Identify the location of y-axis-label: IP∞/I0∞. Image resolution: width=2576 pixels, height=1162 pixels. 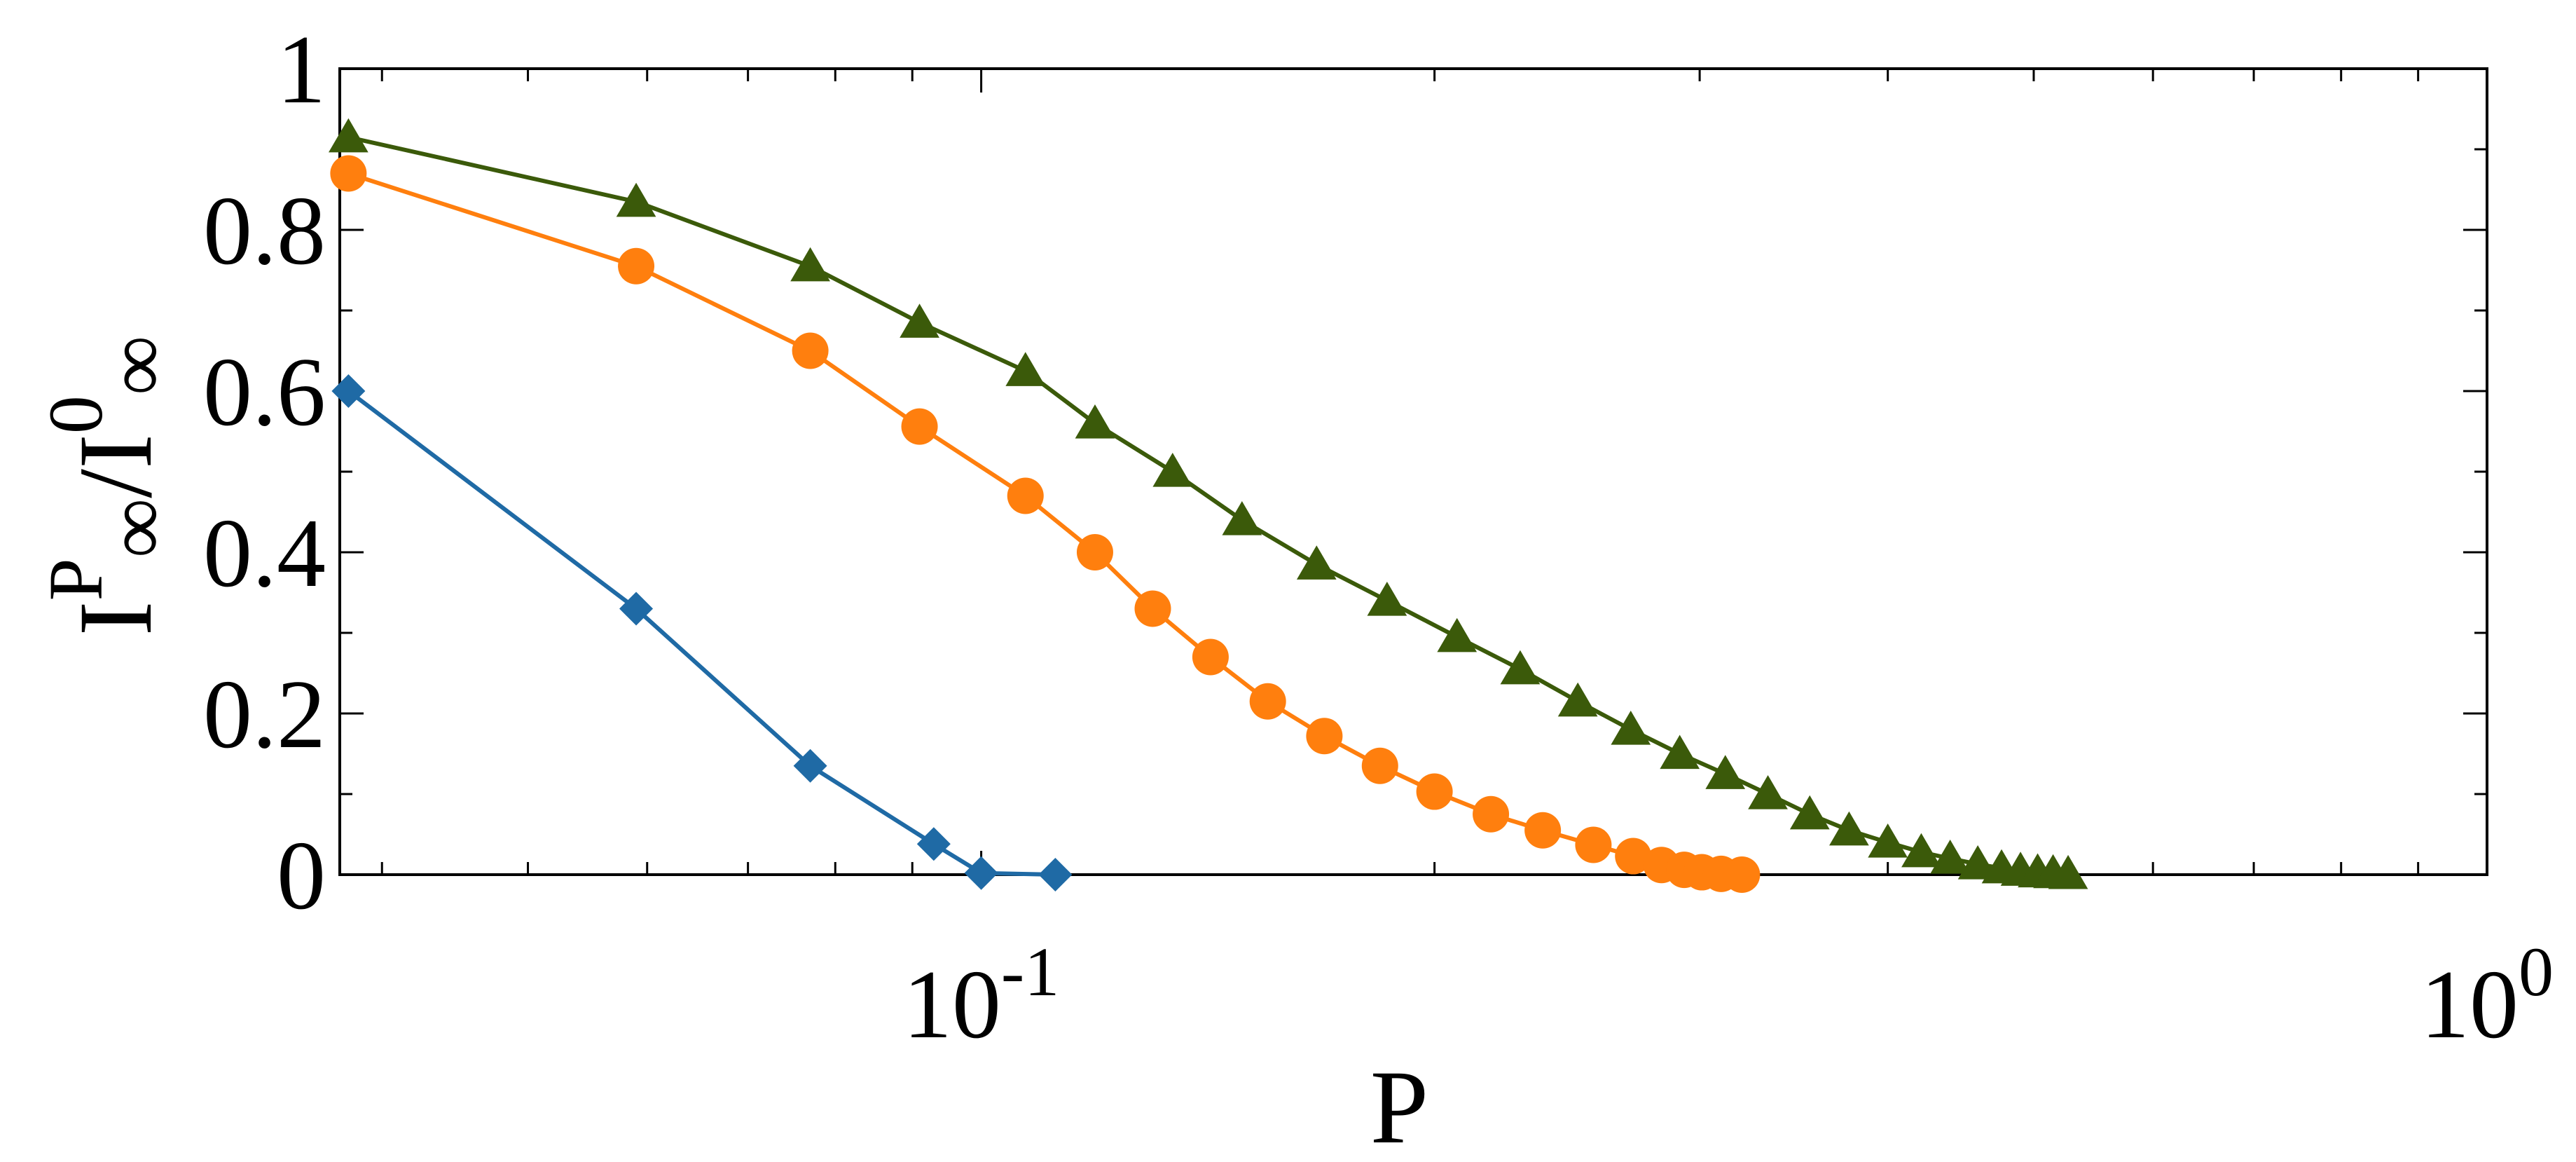
(108, 486).